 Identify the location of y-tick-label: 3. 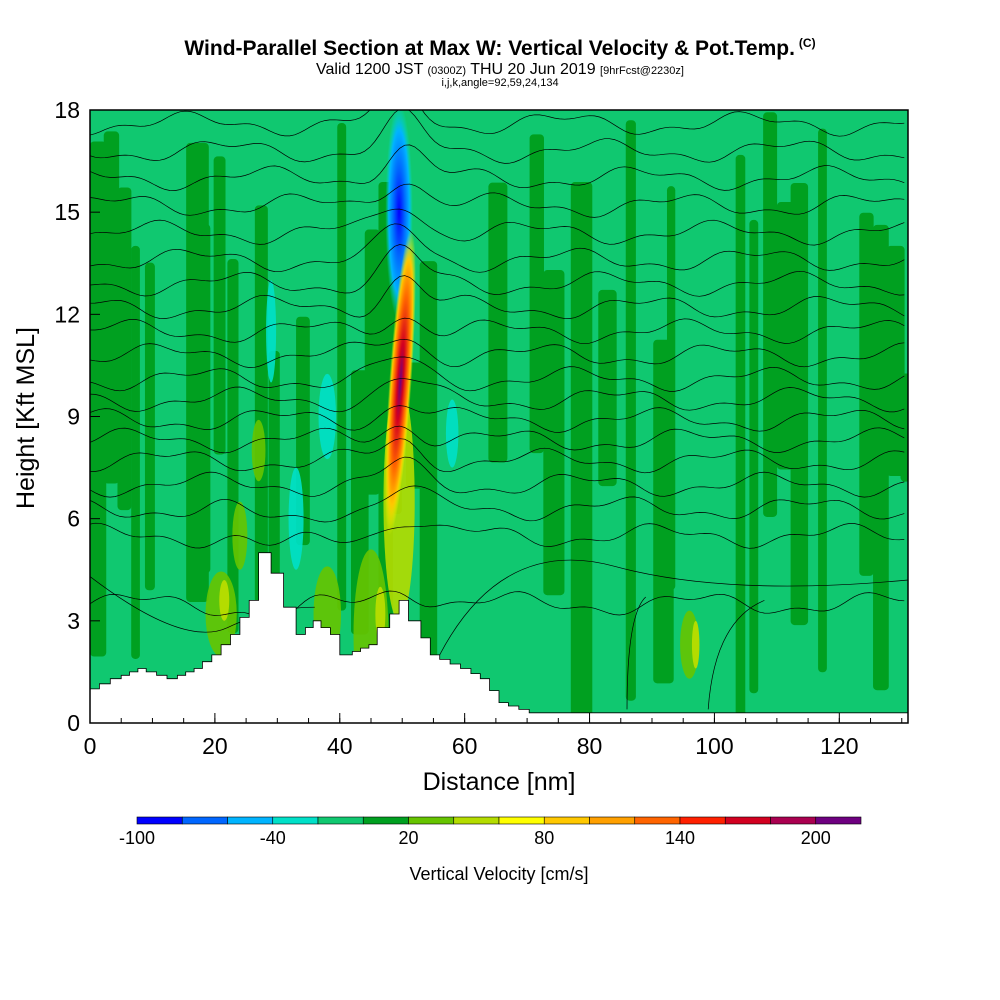
(73, 621).